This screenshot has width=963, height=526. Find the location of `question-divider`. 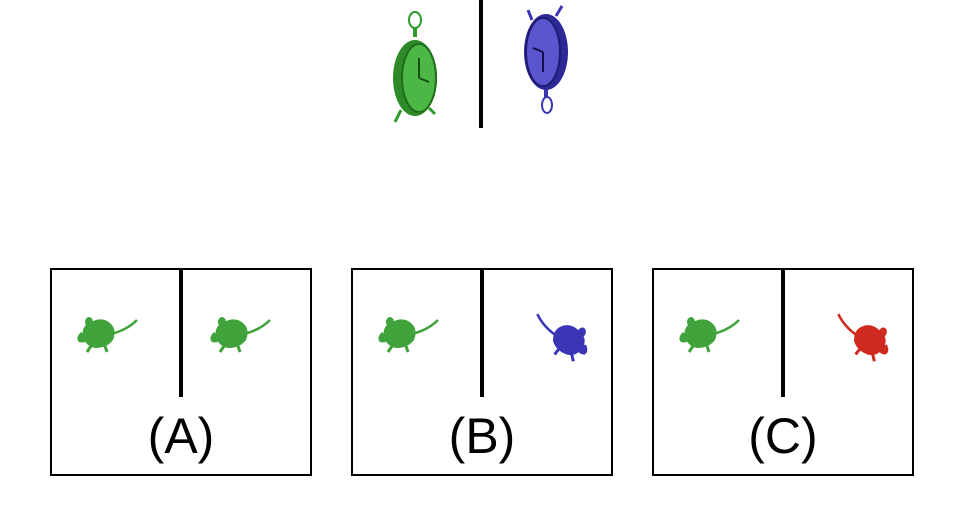

question-divider is located at coordinates (481, 64).